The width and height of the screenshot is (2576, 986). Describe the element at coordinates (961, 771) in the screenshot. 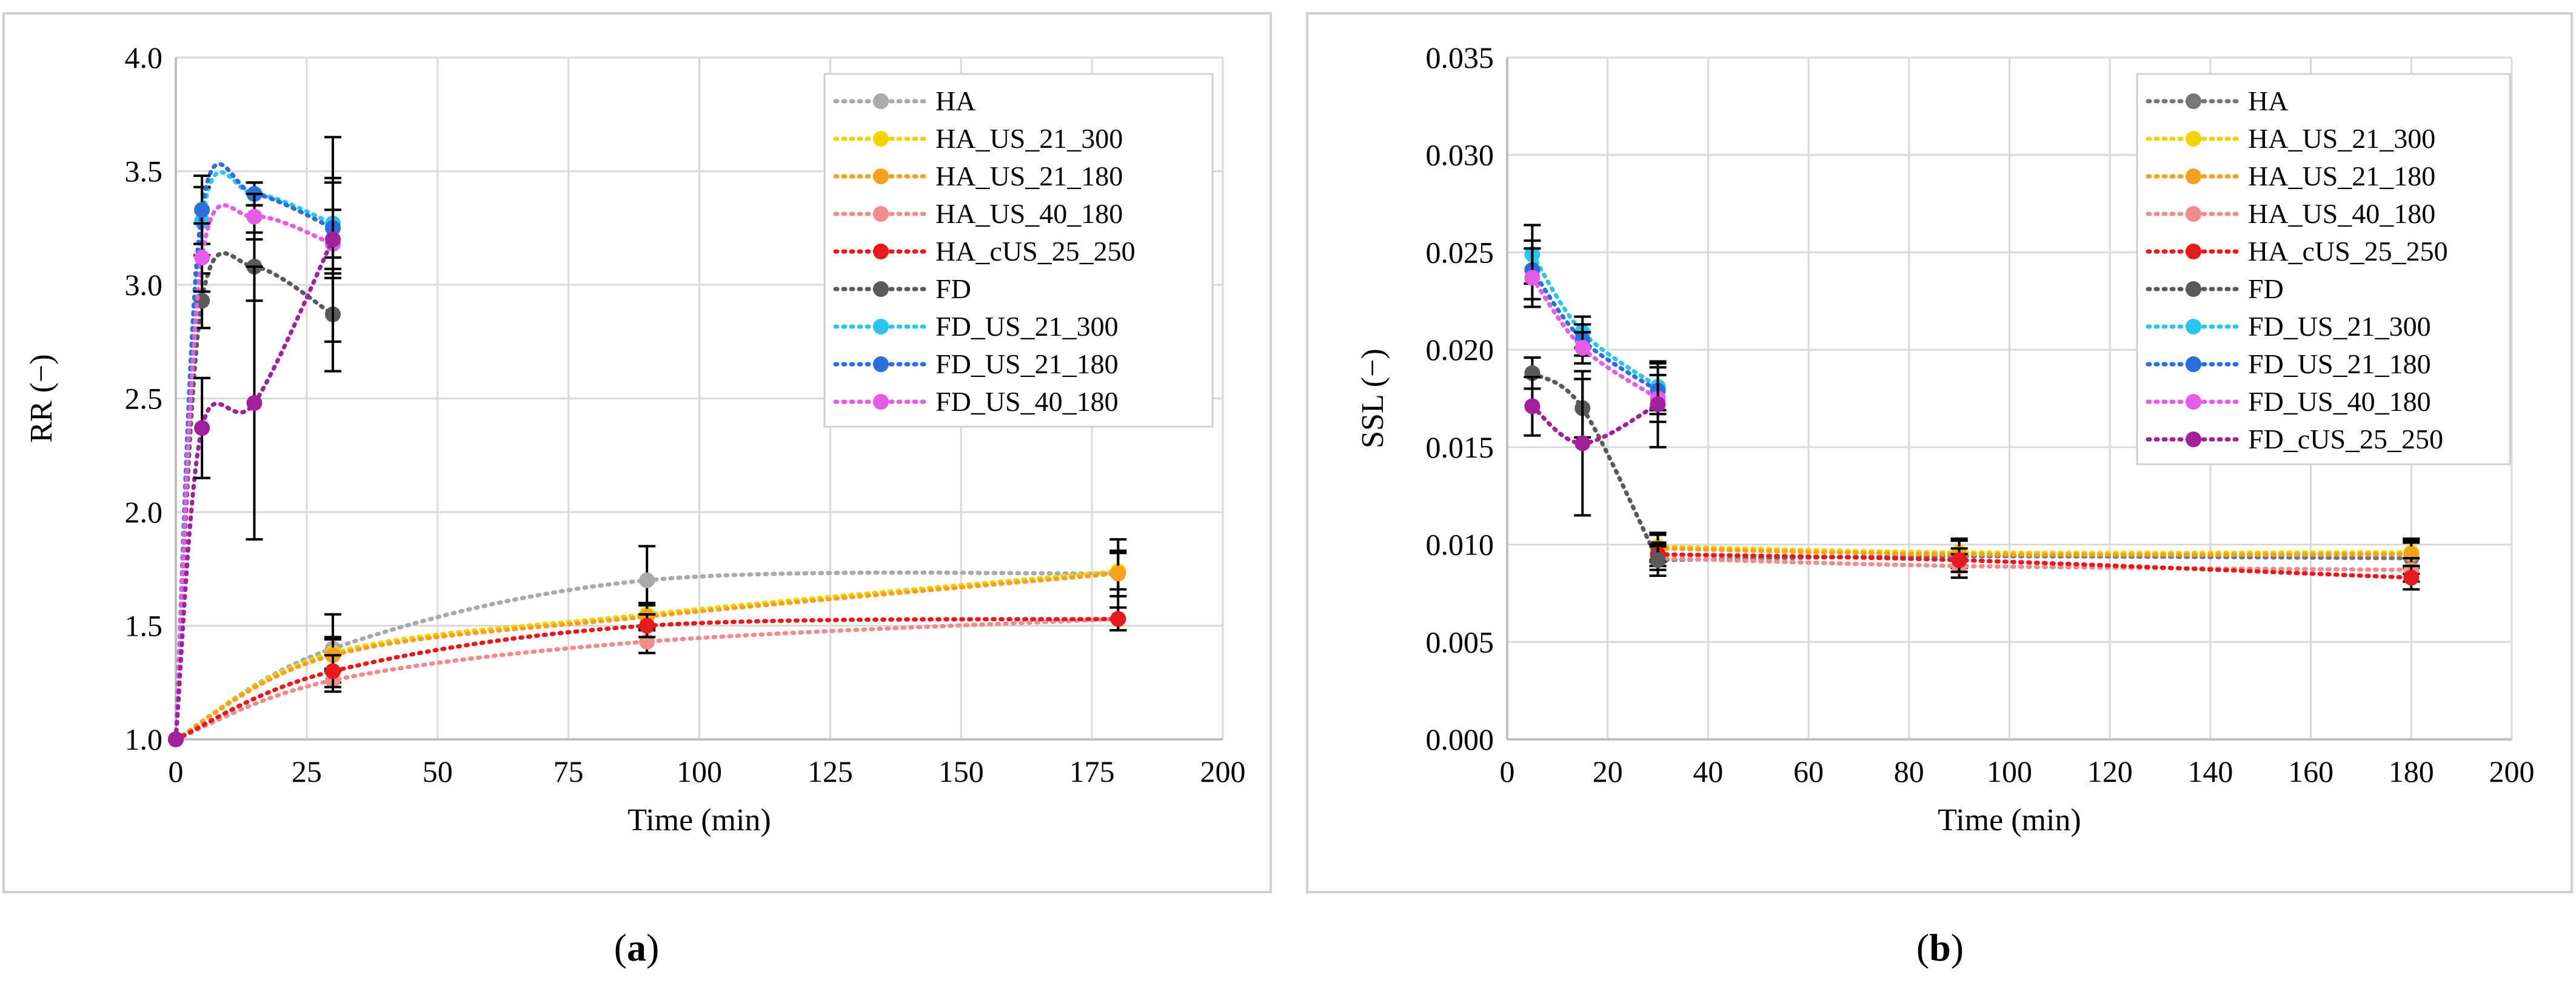

I see `x-tick-label: 150` at that location.